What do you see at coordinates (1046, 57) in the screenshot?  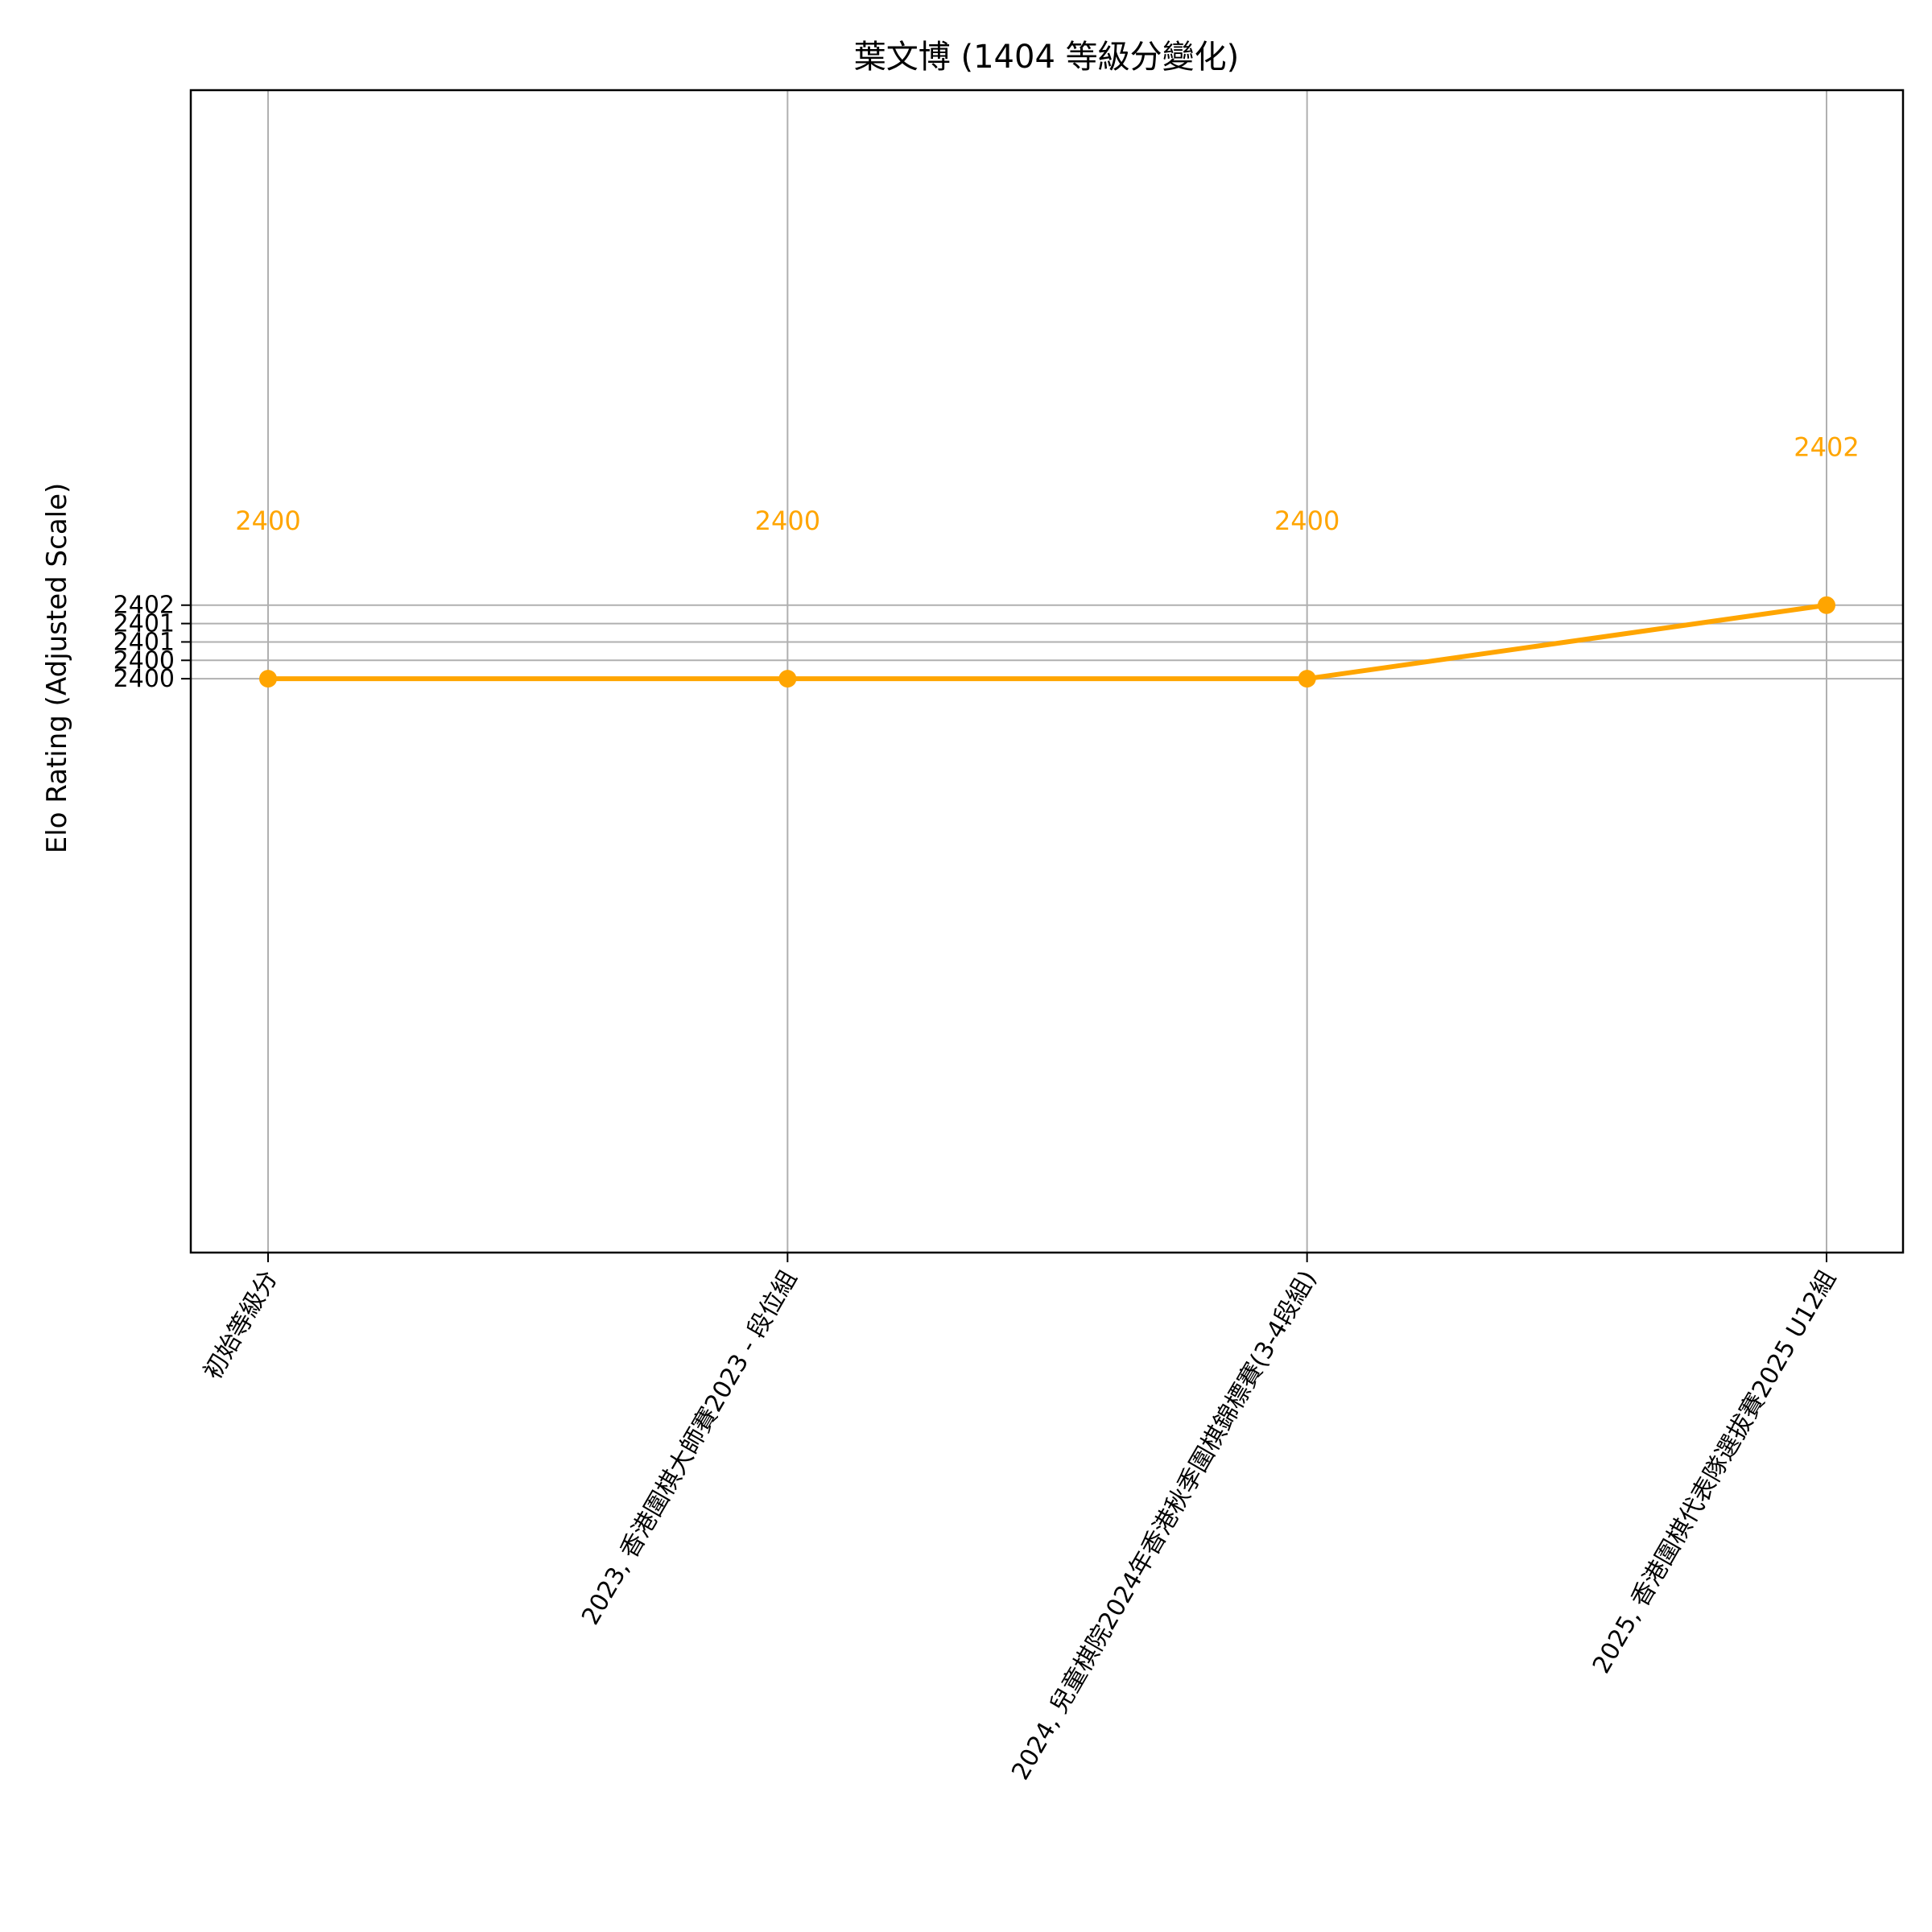 I see `chart-title: 葉文博 (1404 等級分變化)` at bounding box center [1046, 57].